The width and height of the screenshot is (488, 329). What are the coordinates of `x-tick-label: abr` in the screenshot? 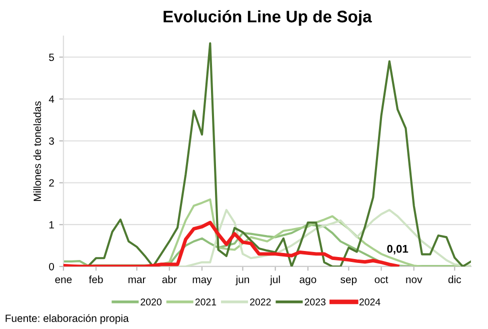 It's located at (169, 280).